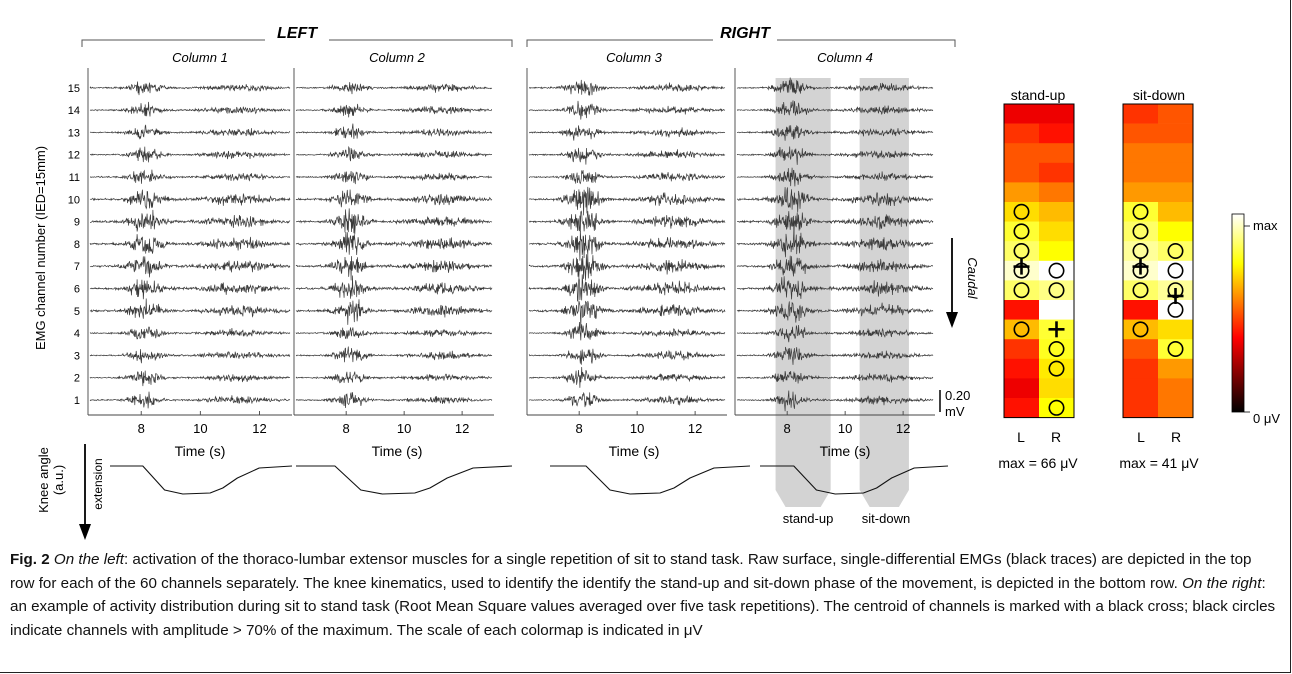  What do you see at coordinates (627, 201) in the screenshot?
I see `emg-trace-ch10` at bounding box center [627, 201].